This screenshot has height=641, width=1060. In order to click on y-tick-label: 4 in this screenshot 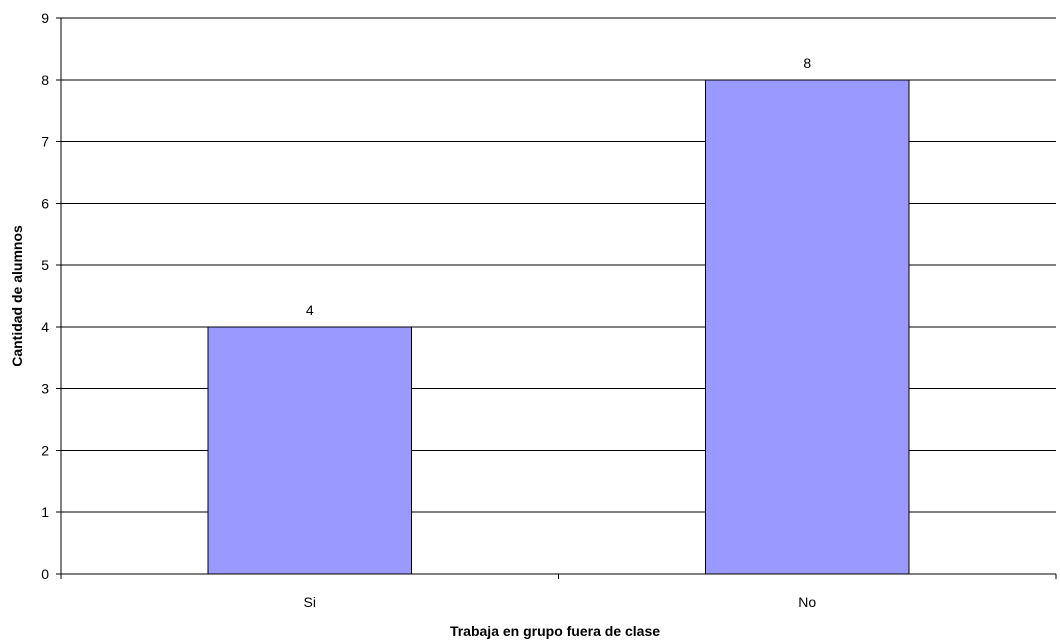, I will do `click(45, 327)`.